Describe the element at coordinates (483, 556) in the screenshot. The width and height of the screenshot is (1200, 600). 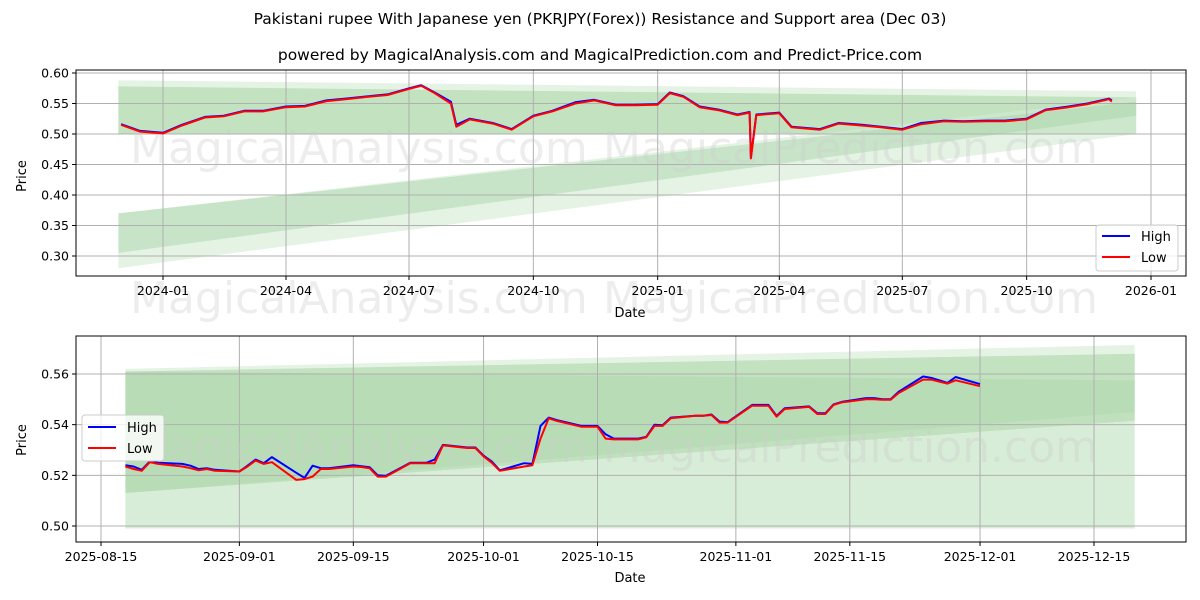
I see `x-tick-label: 2025-10-01` at that location.